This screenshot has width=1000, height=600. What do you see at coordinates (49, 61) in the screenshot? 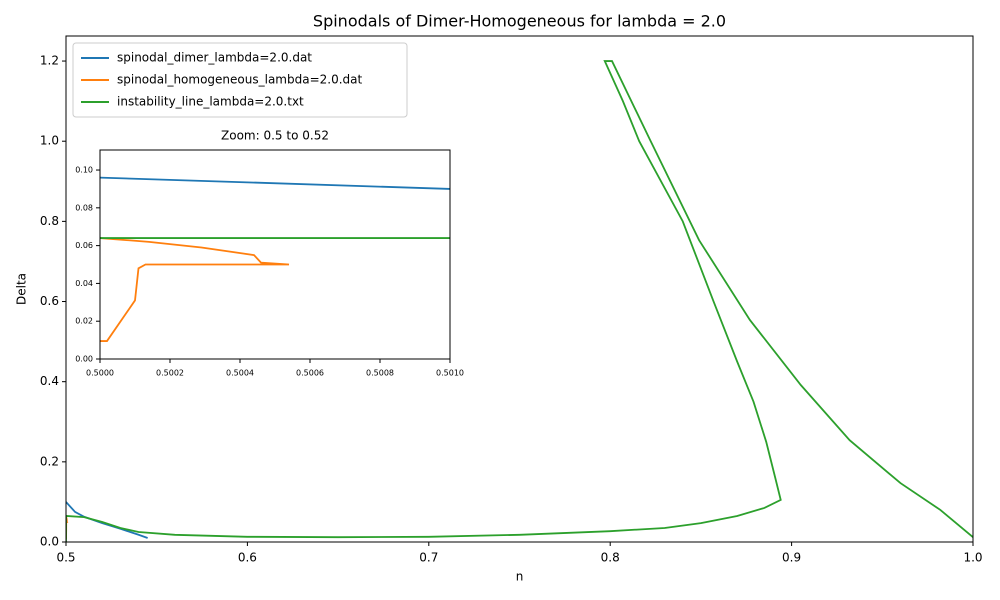
I see `y-tick-label: 1.2` at bounding box center [49, 61].